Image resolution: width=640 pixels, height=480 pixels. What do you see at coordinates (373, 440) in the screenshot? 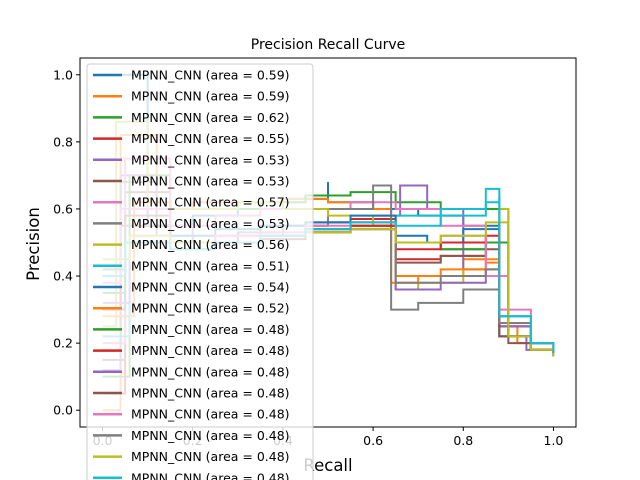
I see `x-tick-label: 0.6` at bounding box center [373, 440].